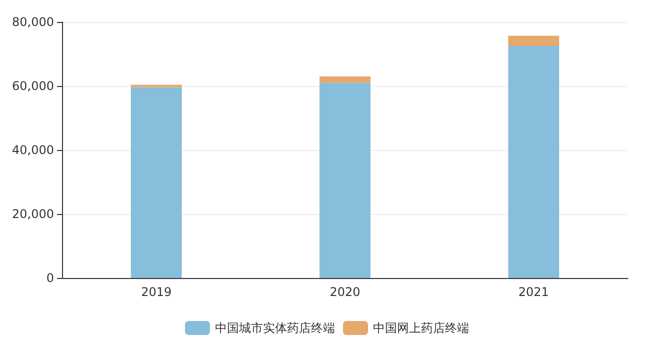 The image size is (654, 350). I want to click on y-tick-label: 20,000, so click(33, 214).